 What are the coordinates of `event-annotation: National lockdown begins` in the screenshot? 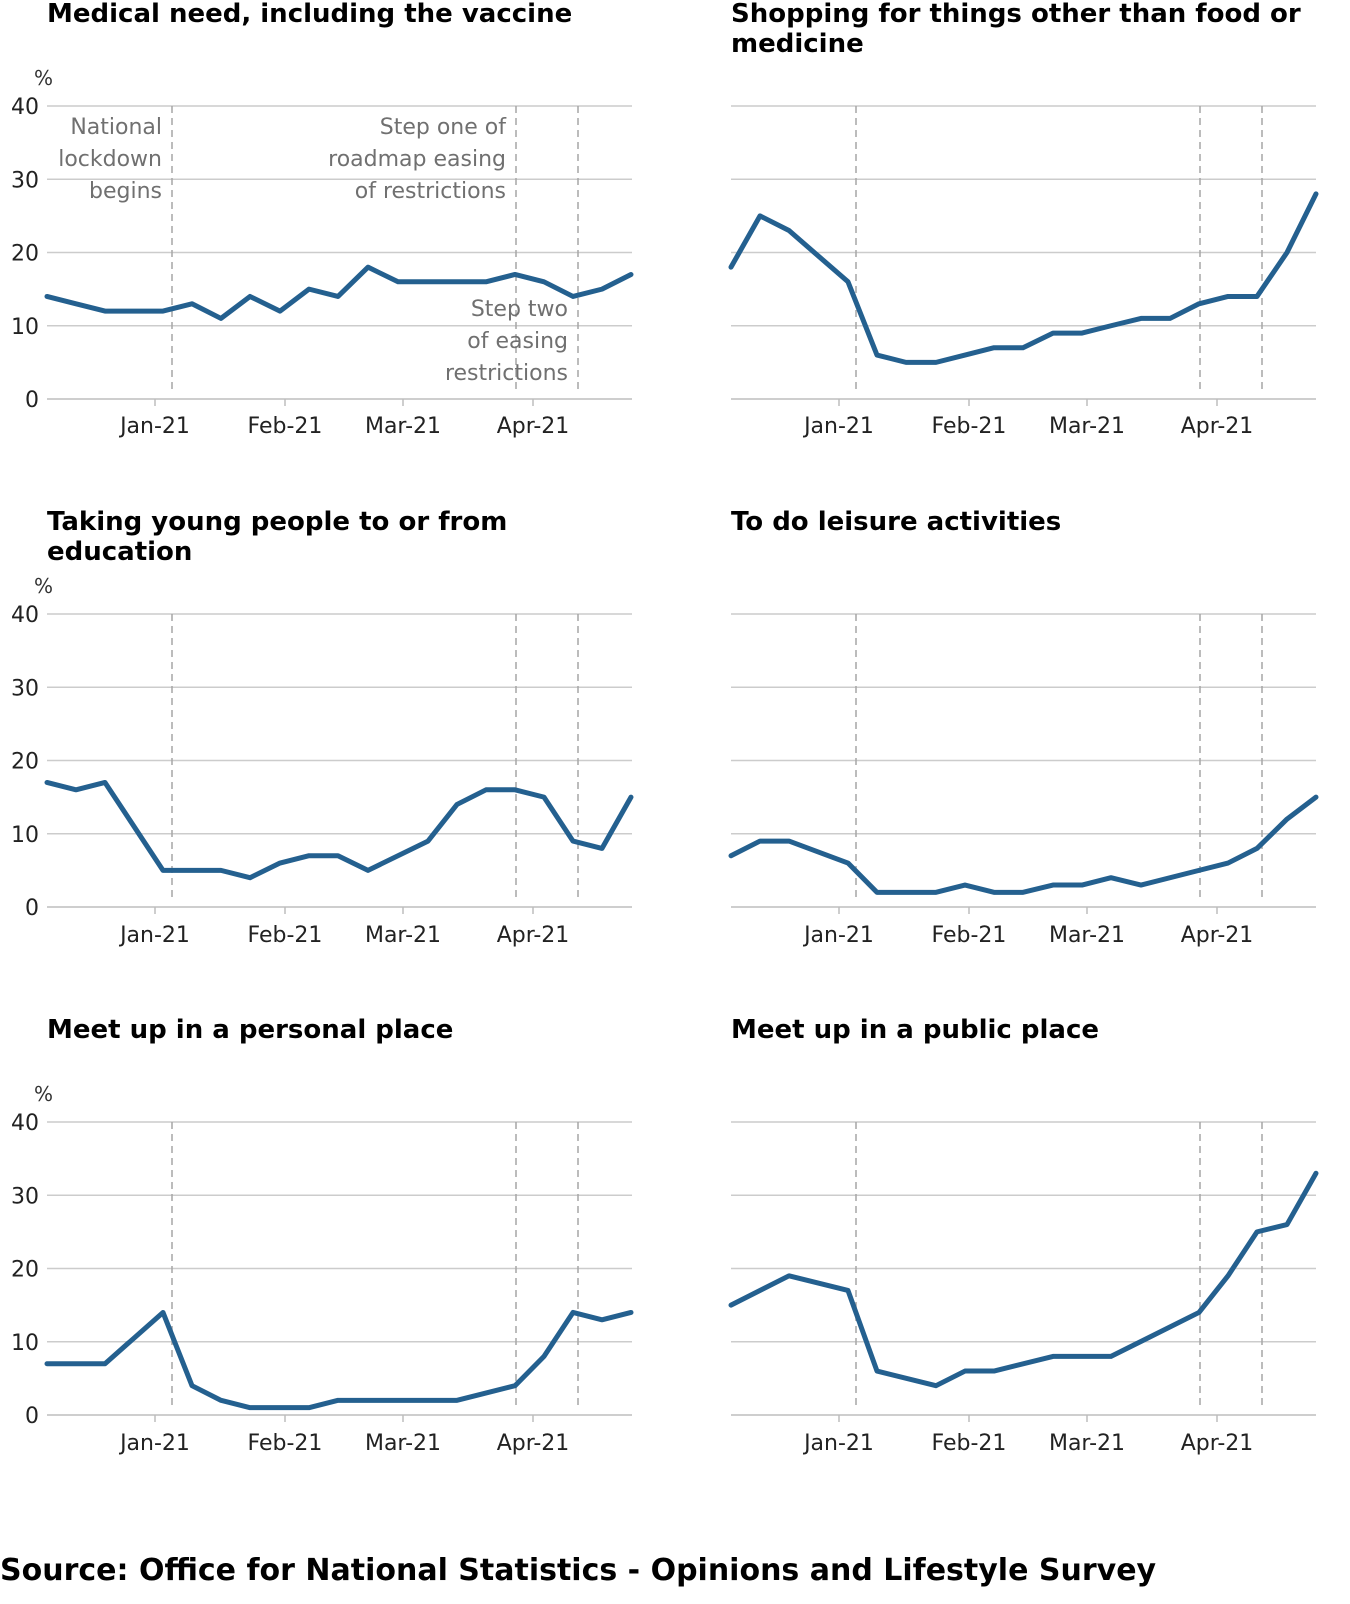 It's located at (110, 159).